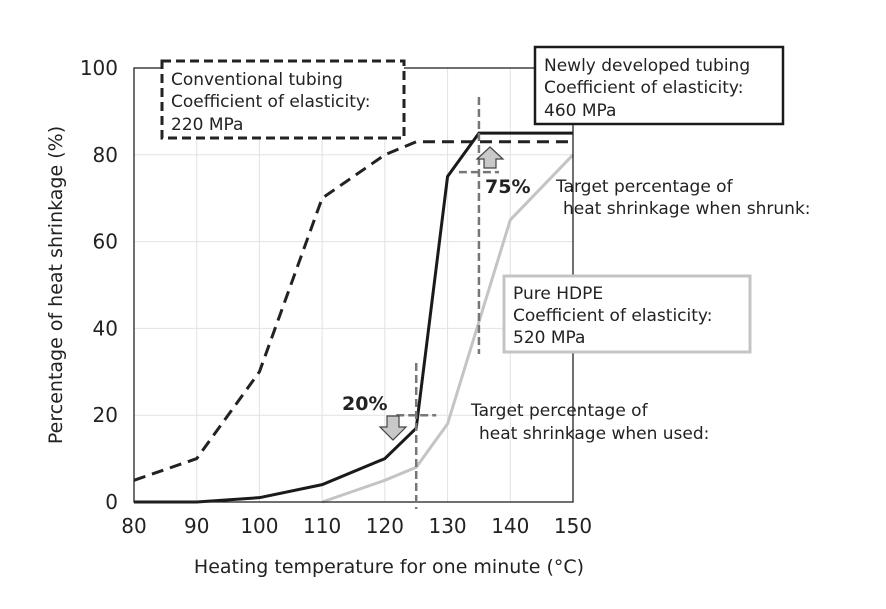 The height and width of the screenshot is (609, 886). What do you see at coordinates (573, 526) in the screenshot?
I see `x-tick-label: 150` at bounding box center [573, 526].